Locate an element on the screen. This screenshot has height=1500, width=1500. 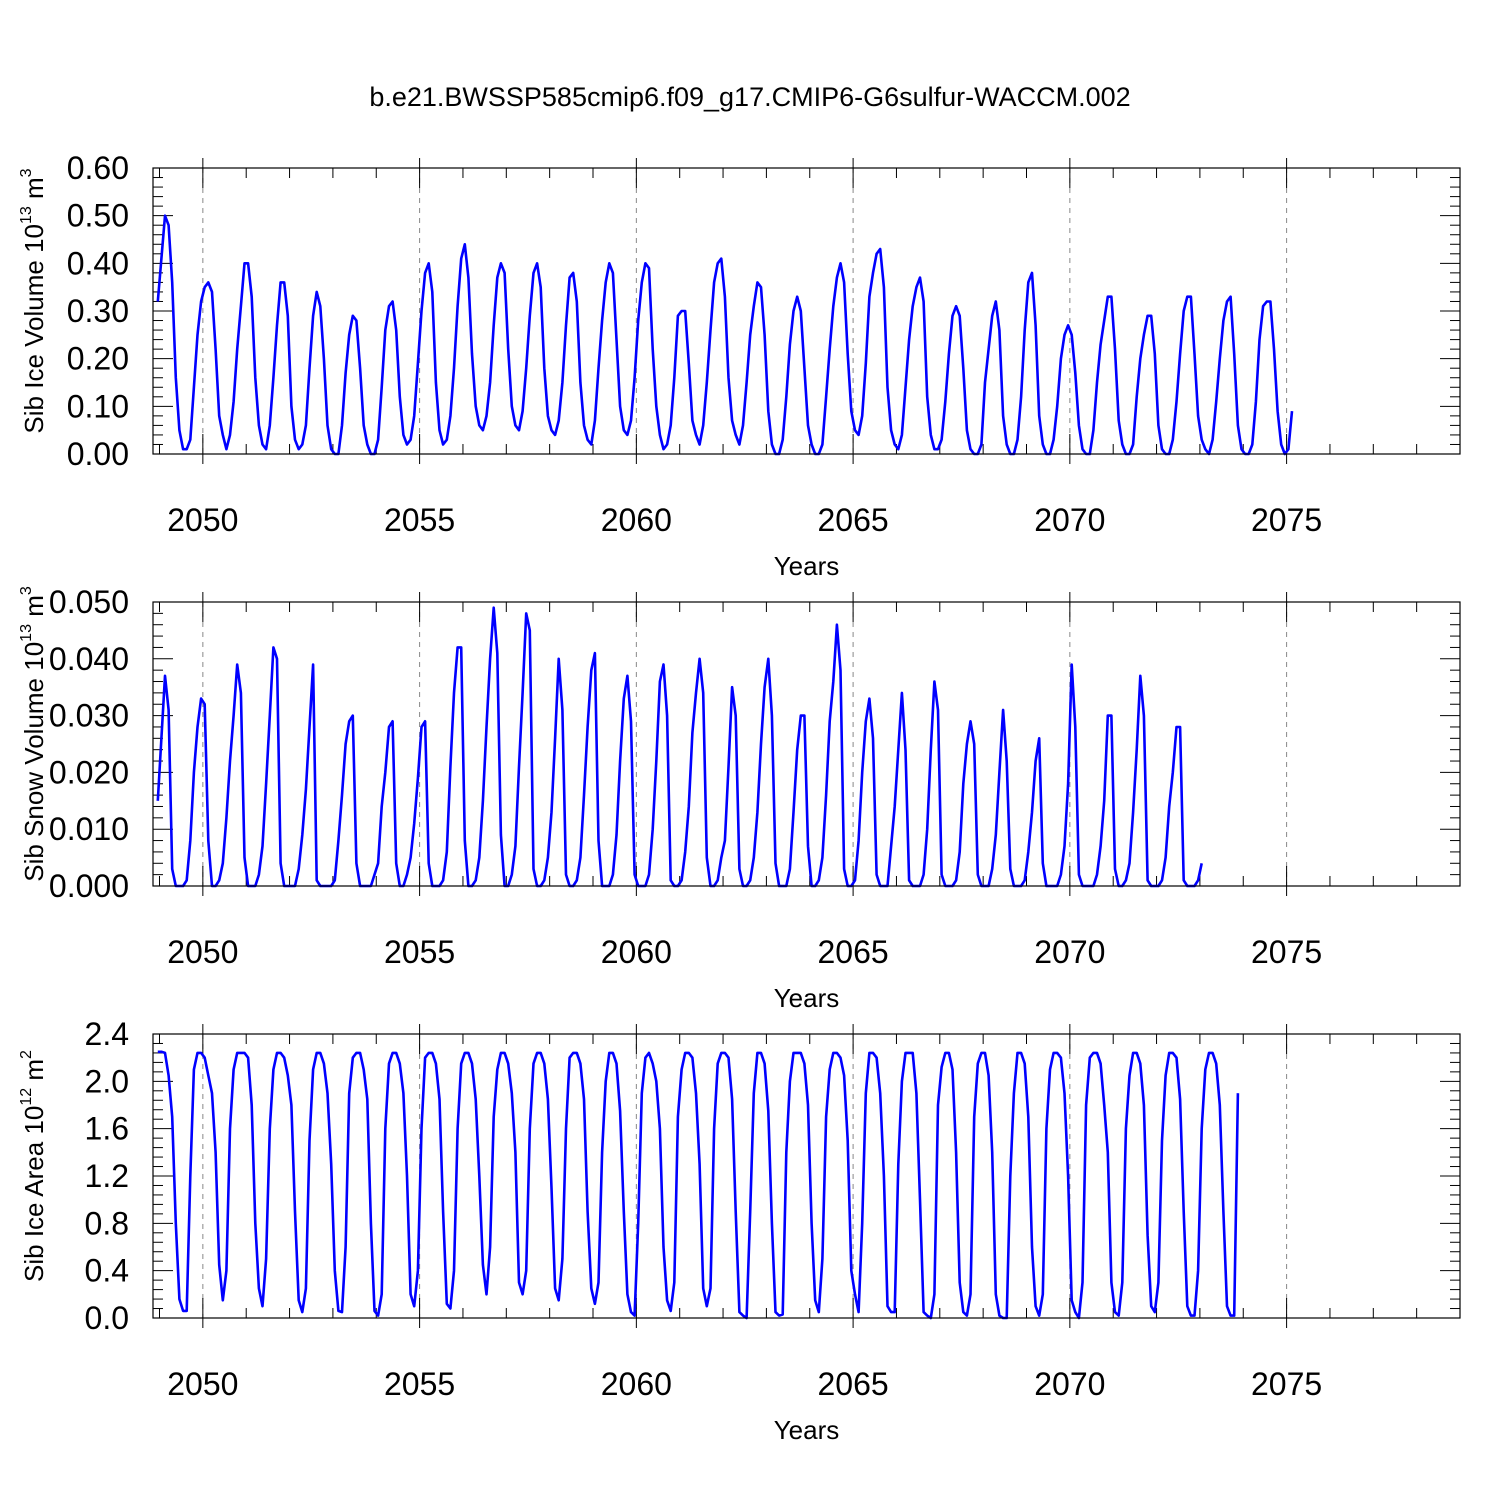
y-tick-label: 0.010 is located at coordinates (89, 829).